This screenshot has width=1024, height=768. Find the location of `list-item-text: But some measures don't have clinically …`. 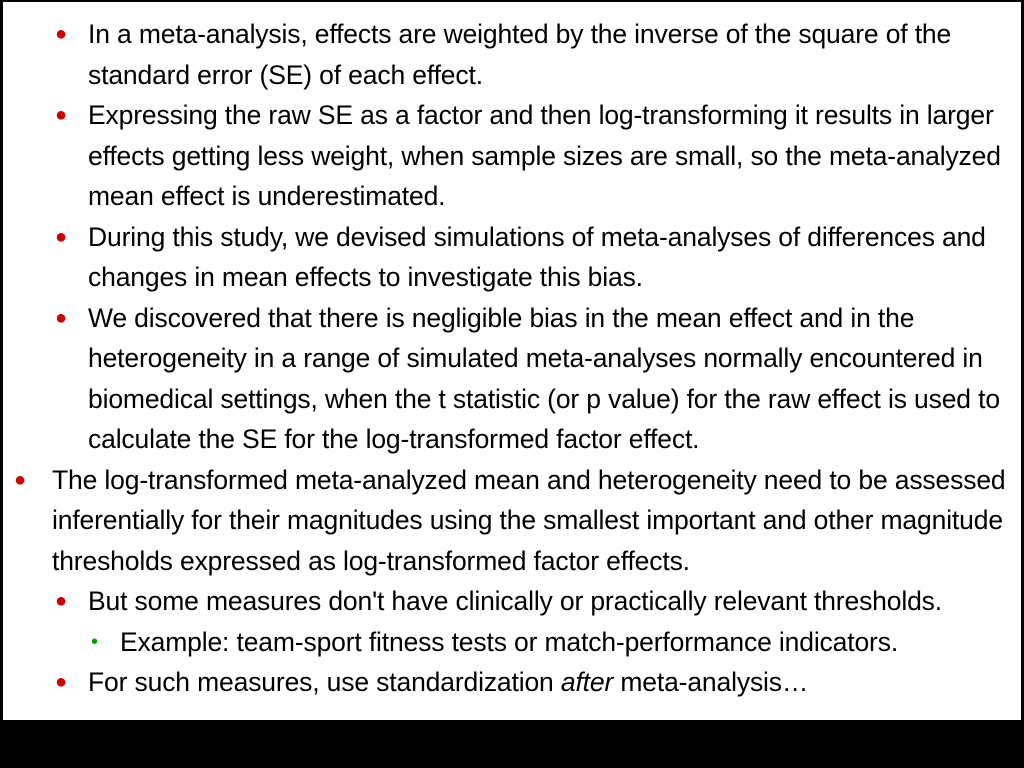

list-item-text: But some measures don't have clinically … is located at coordinates (515, 601).